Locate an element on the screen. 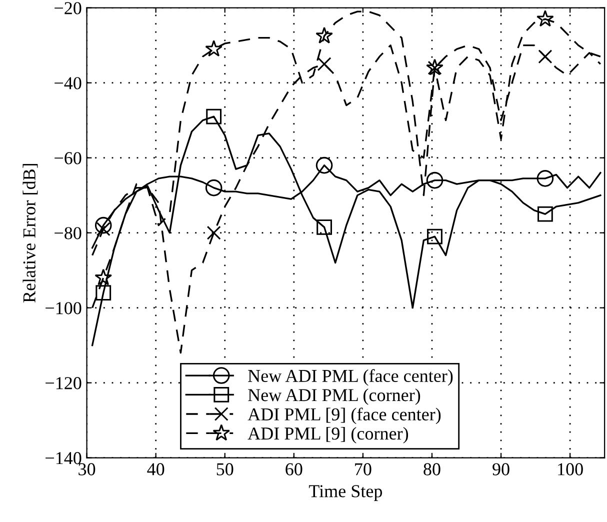 The image size is (607, 522). x-tick-label: 40 is located at coordinates (155, 469).